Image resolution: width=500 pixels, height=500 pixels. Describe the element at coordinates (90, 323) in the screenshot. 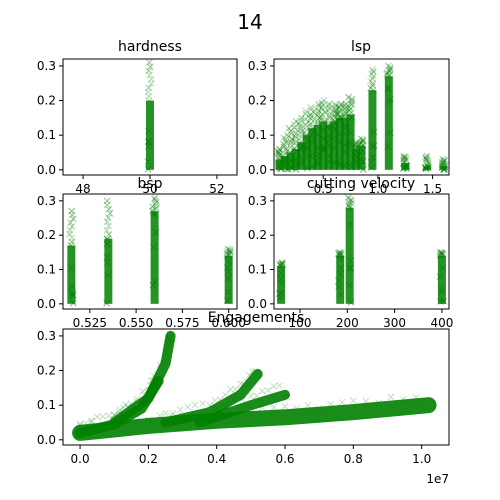

I see `x-tick-label: 0.525` at that location.